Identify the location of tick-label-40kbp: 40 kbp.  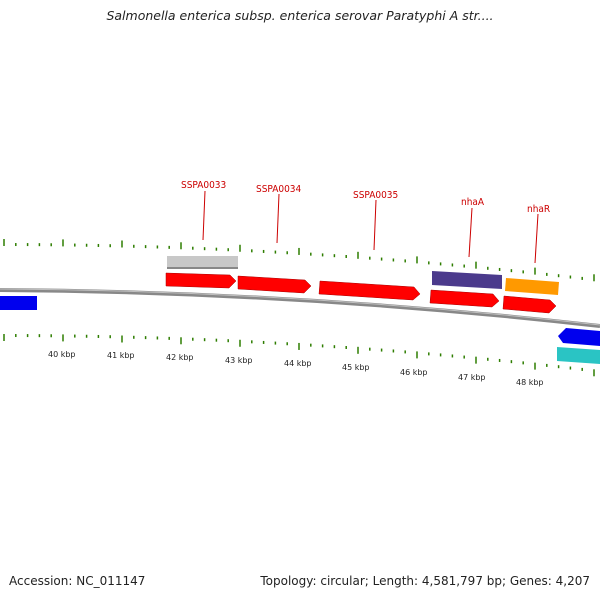
(62, 354).